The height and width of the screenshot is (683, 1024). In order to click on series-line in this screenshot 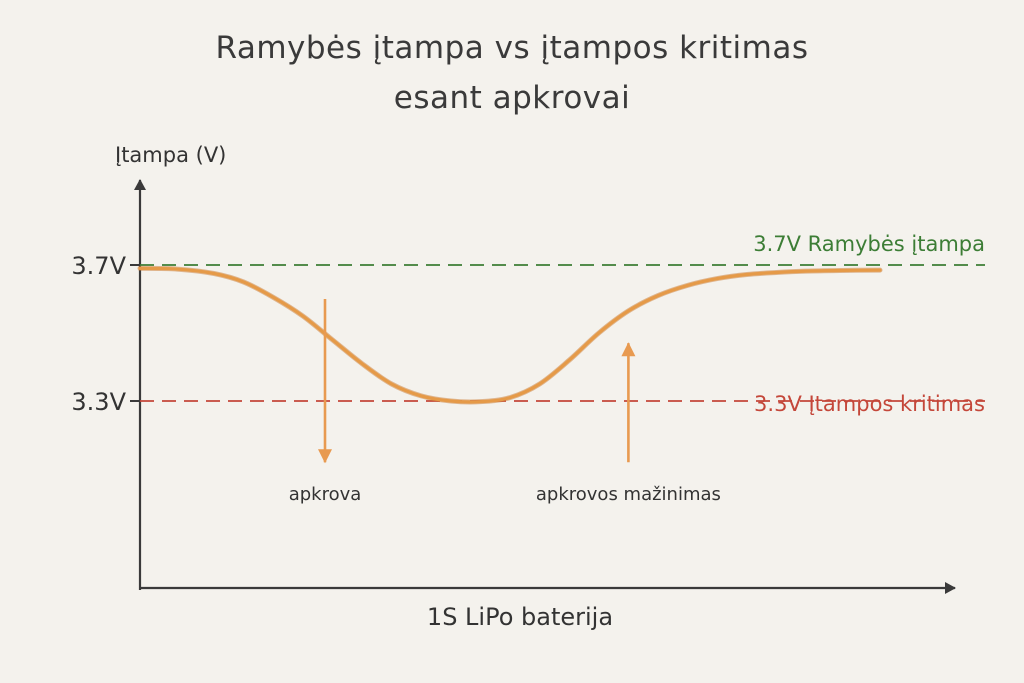, I will do `click(510, 335)`.